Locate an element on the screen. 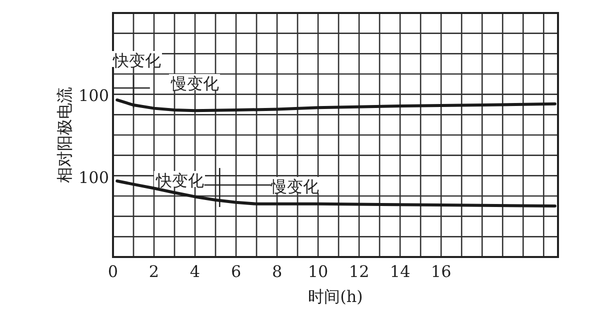 The height and width of the screenshot is (320, 600). x-tick-label: 0 is located at coordinates (113, 271).